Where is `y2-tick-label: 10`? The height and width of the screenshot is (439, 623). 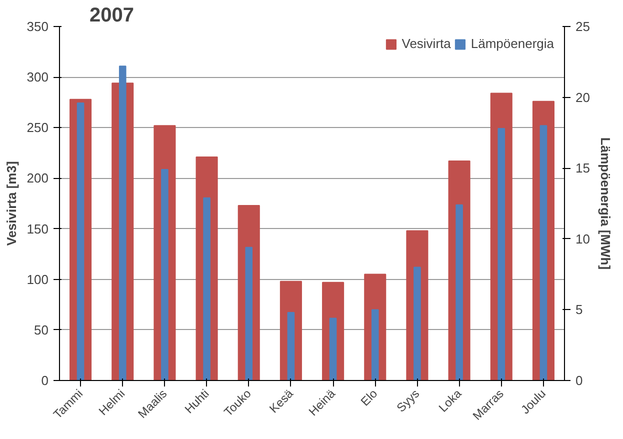
y2-tick-label: 10 is located at coordinates (583, 238).